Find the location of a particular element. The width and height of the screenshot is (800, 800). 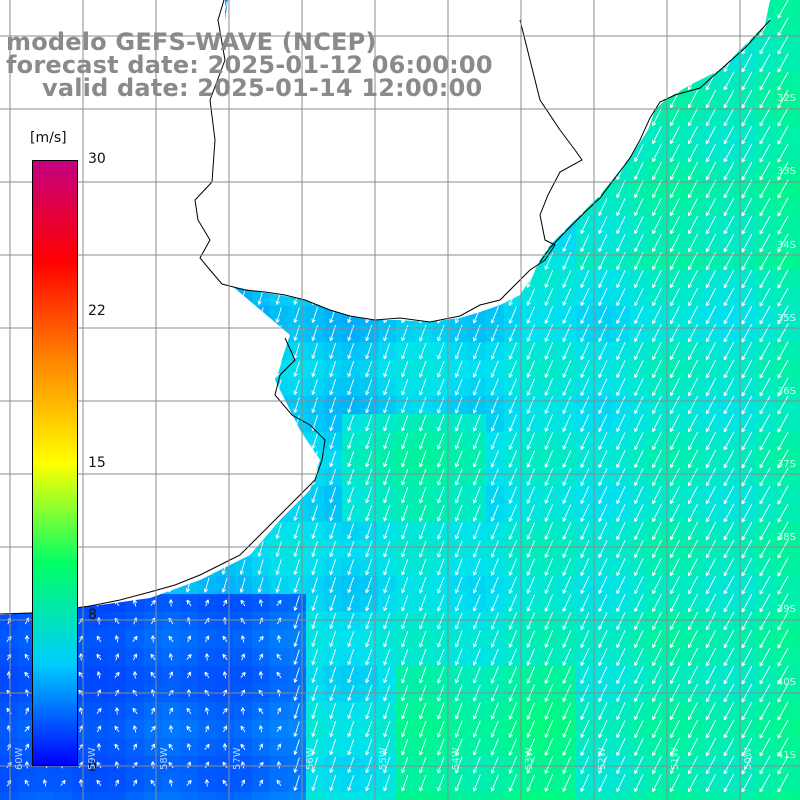

lon-label: 50W is located at coordinates (748, 758).